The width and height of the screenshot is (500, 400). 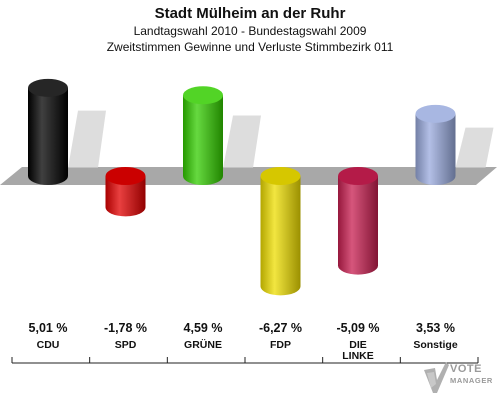 What do you see at coordinates (358, 221) in the screenshot?
I see `bar-die-linke` at bounding box center [358, 221].